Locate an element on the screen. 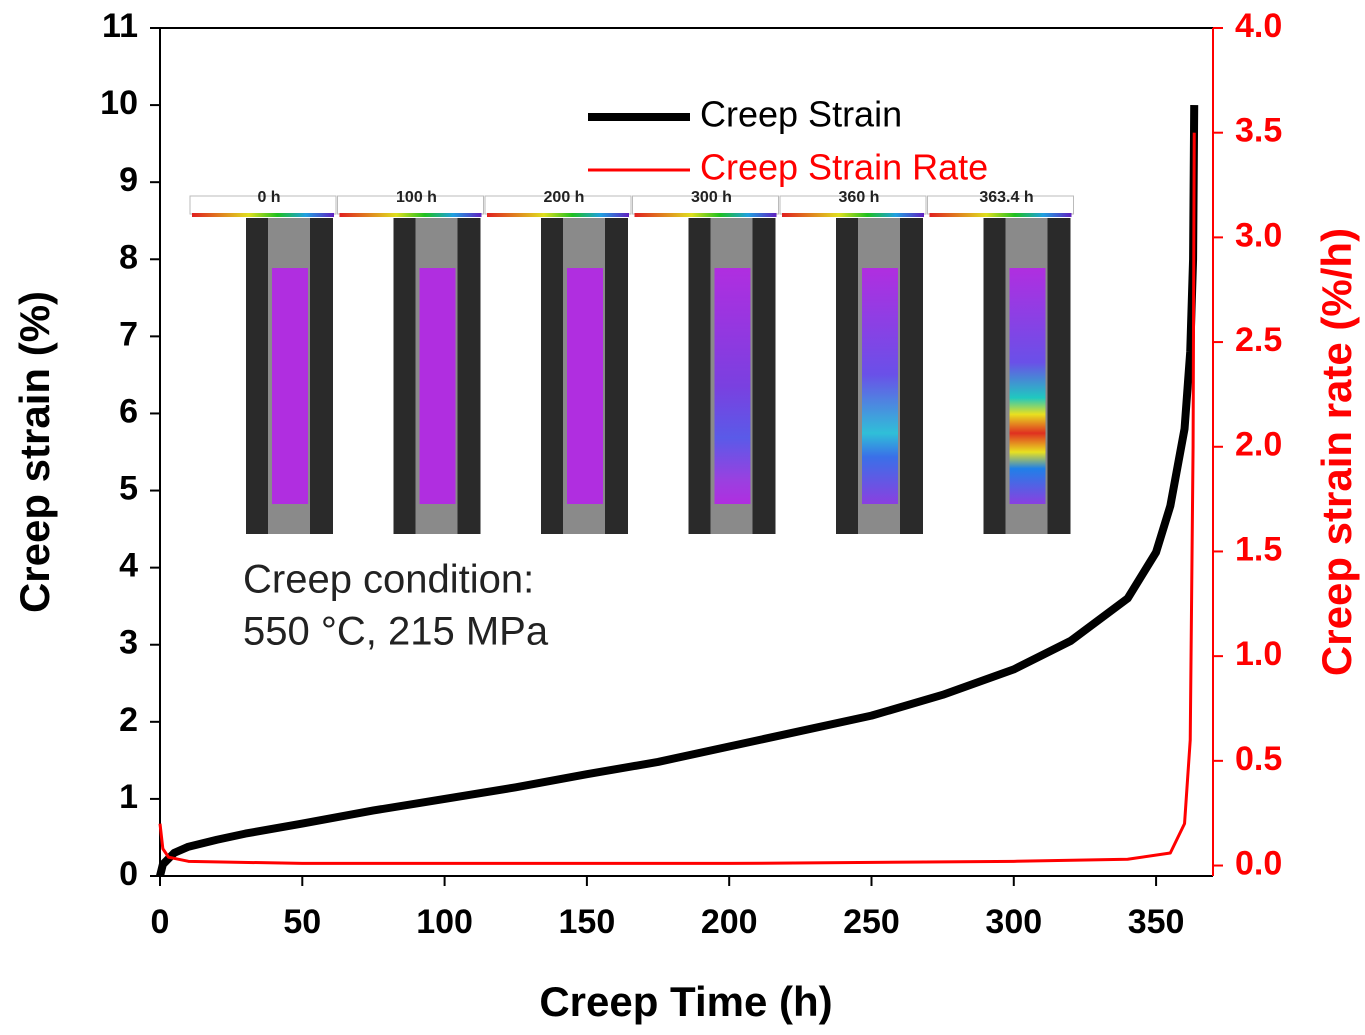  y-tick-label: 0 is located at coordinates (128, 874).